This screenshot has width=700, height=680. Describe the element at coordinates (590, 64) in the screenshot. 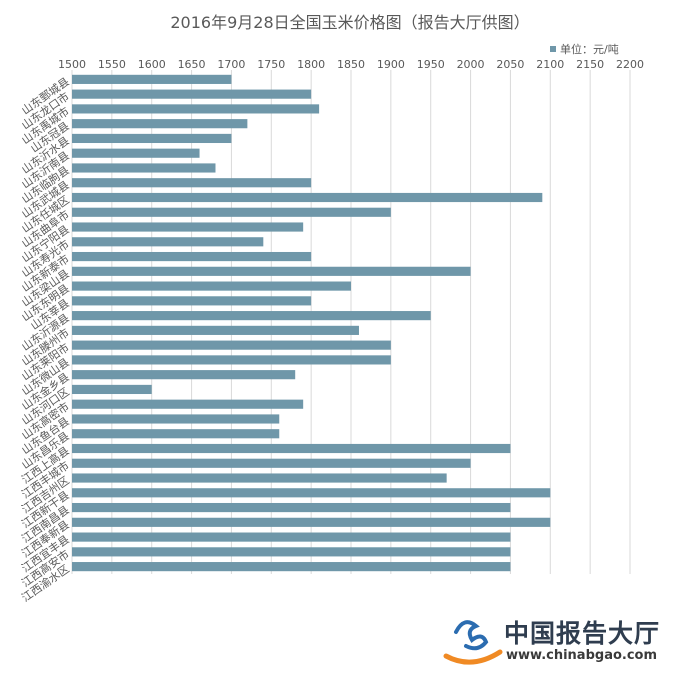

I see `x-tick-label: 2150` at that location.